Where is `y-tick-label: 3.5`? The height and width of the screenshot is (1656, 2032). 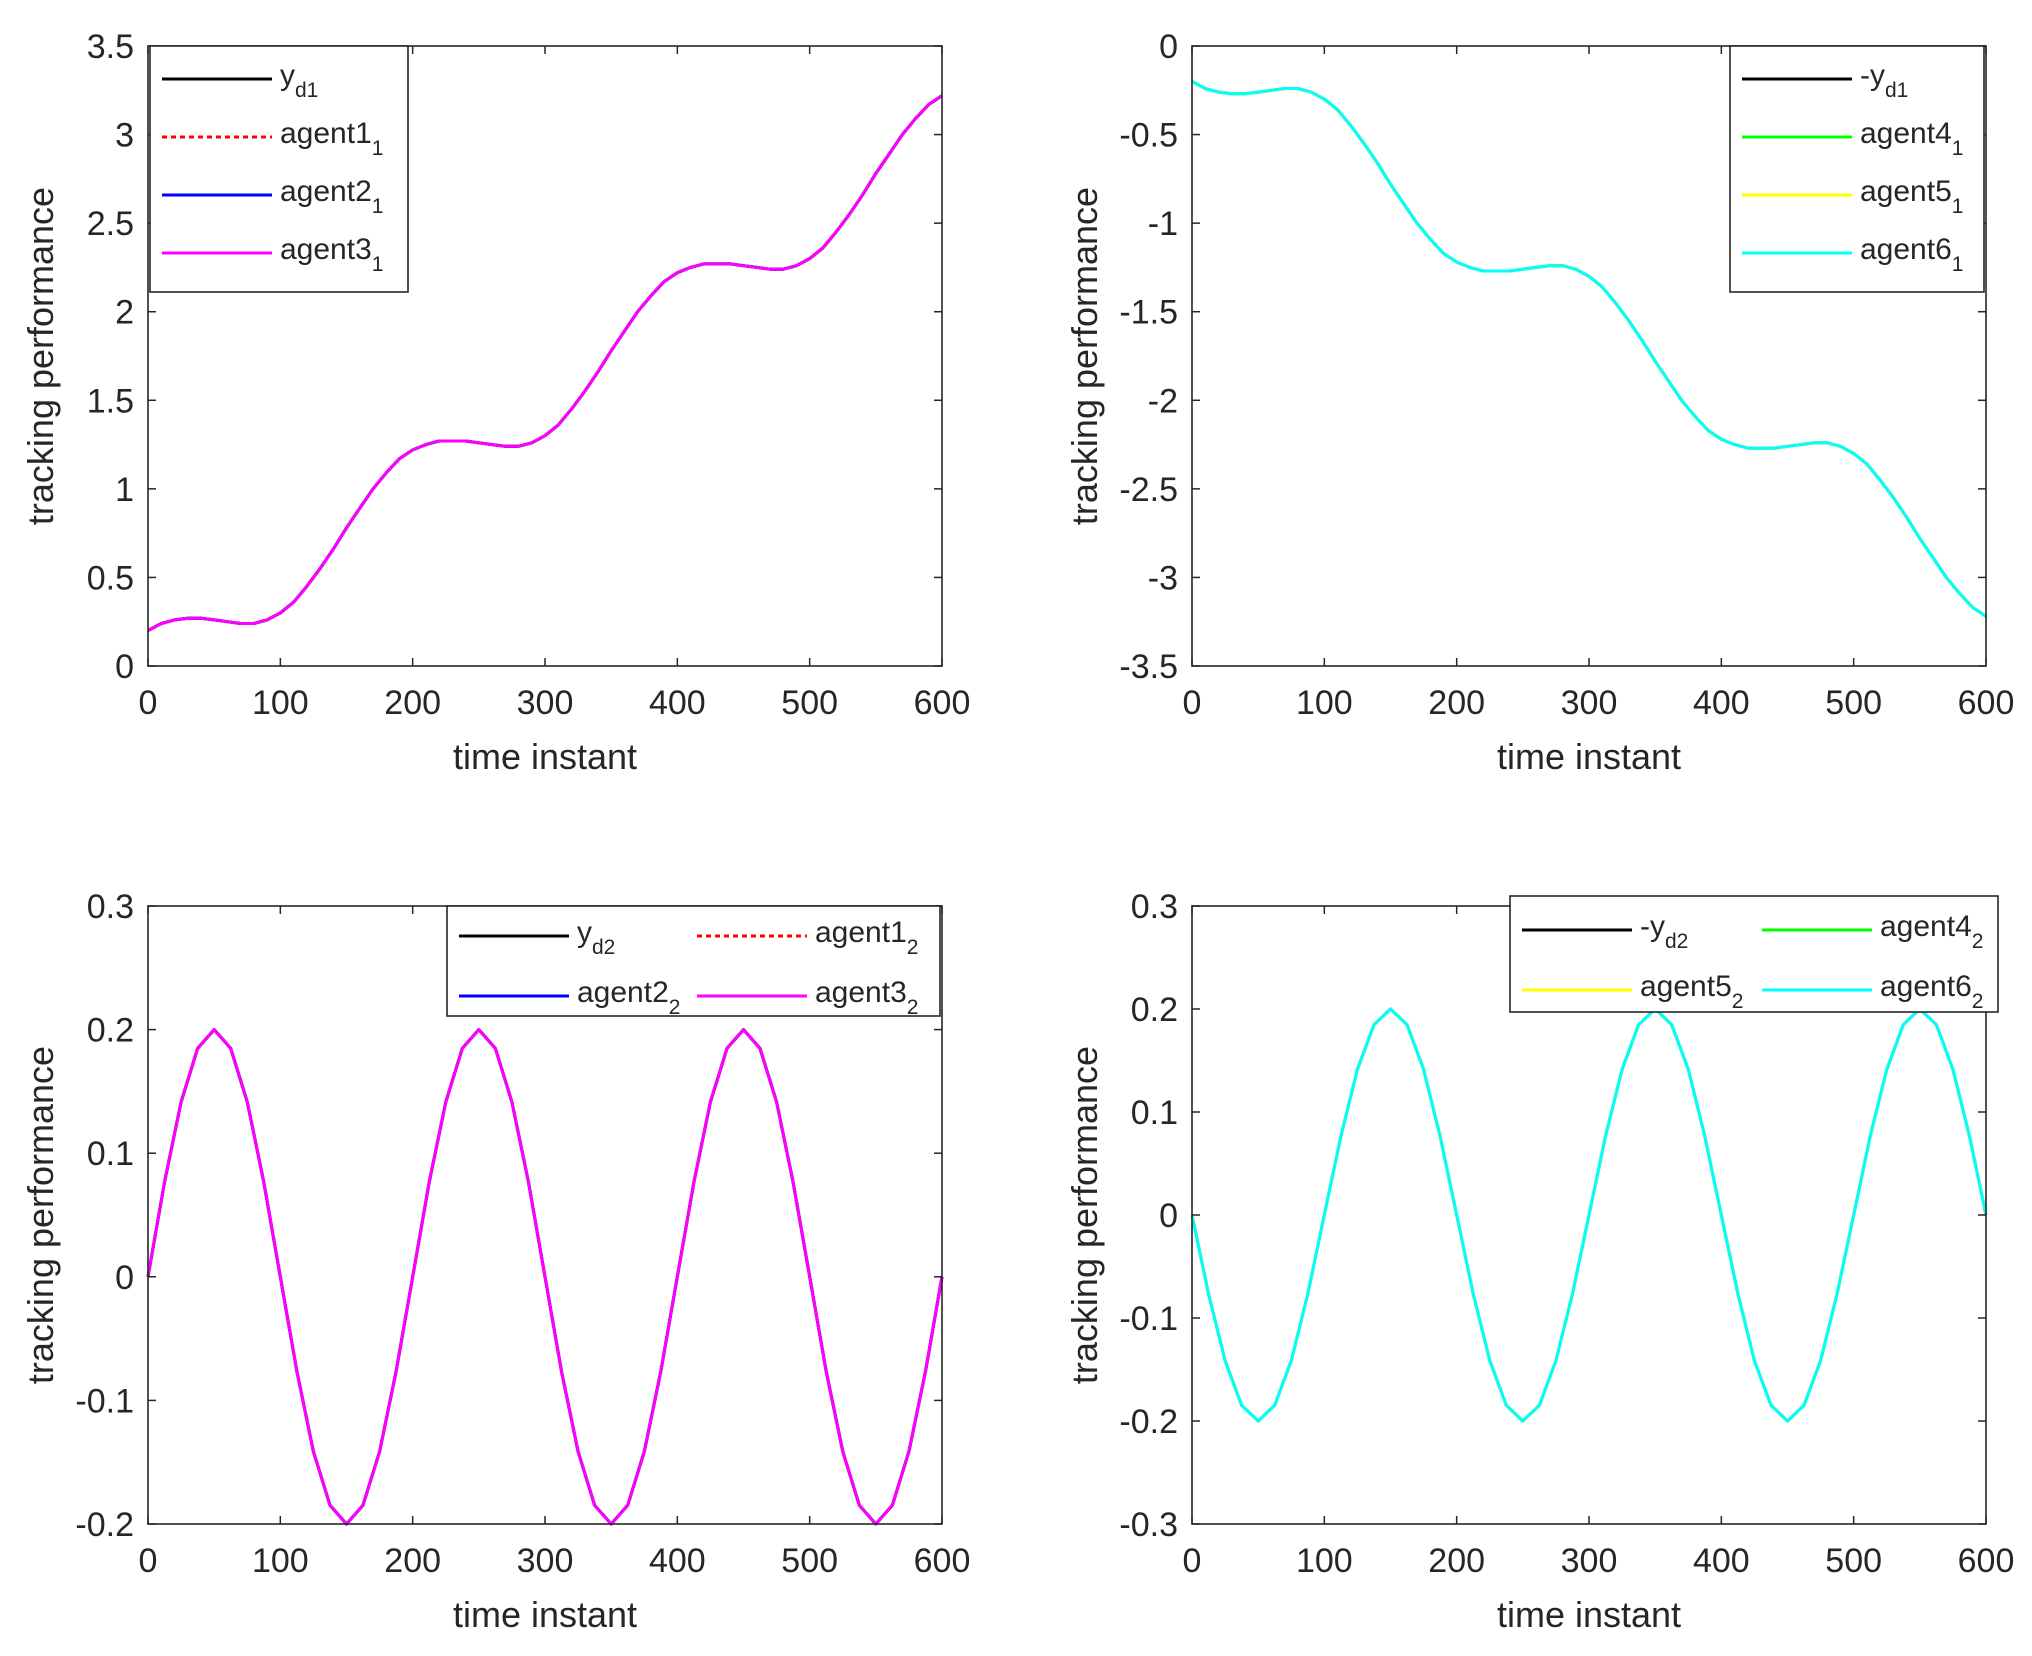
y-tick-label: 3.5 is located at coordinates (110, 47).